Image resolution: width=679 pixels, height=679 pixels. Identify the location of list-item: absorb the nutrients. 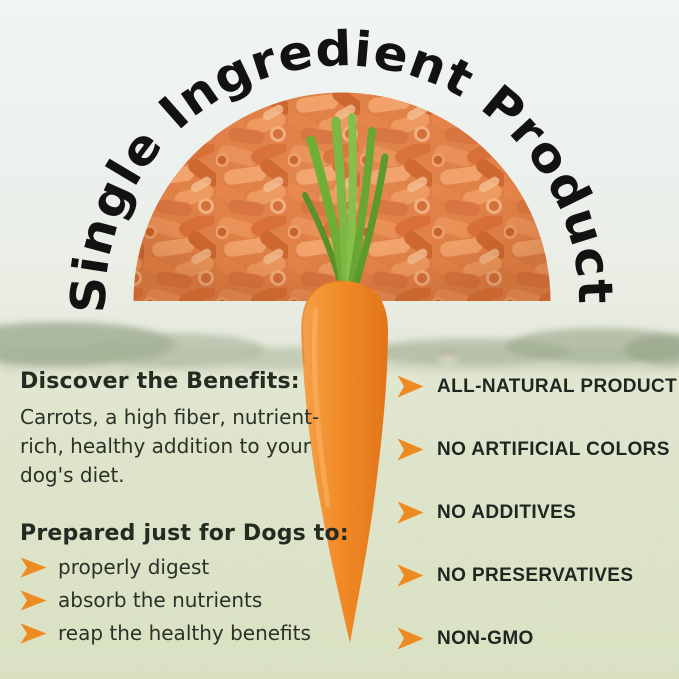
(165, 600).